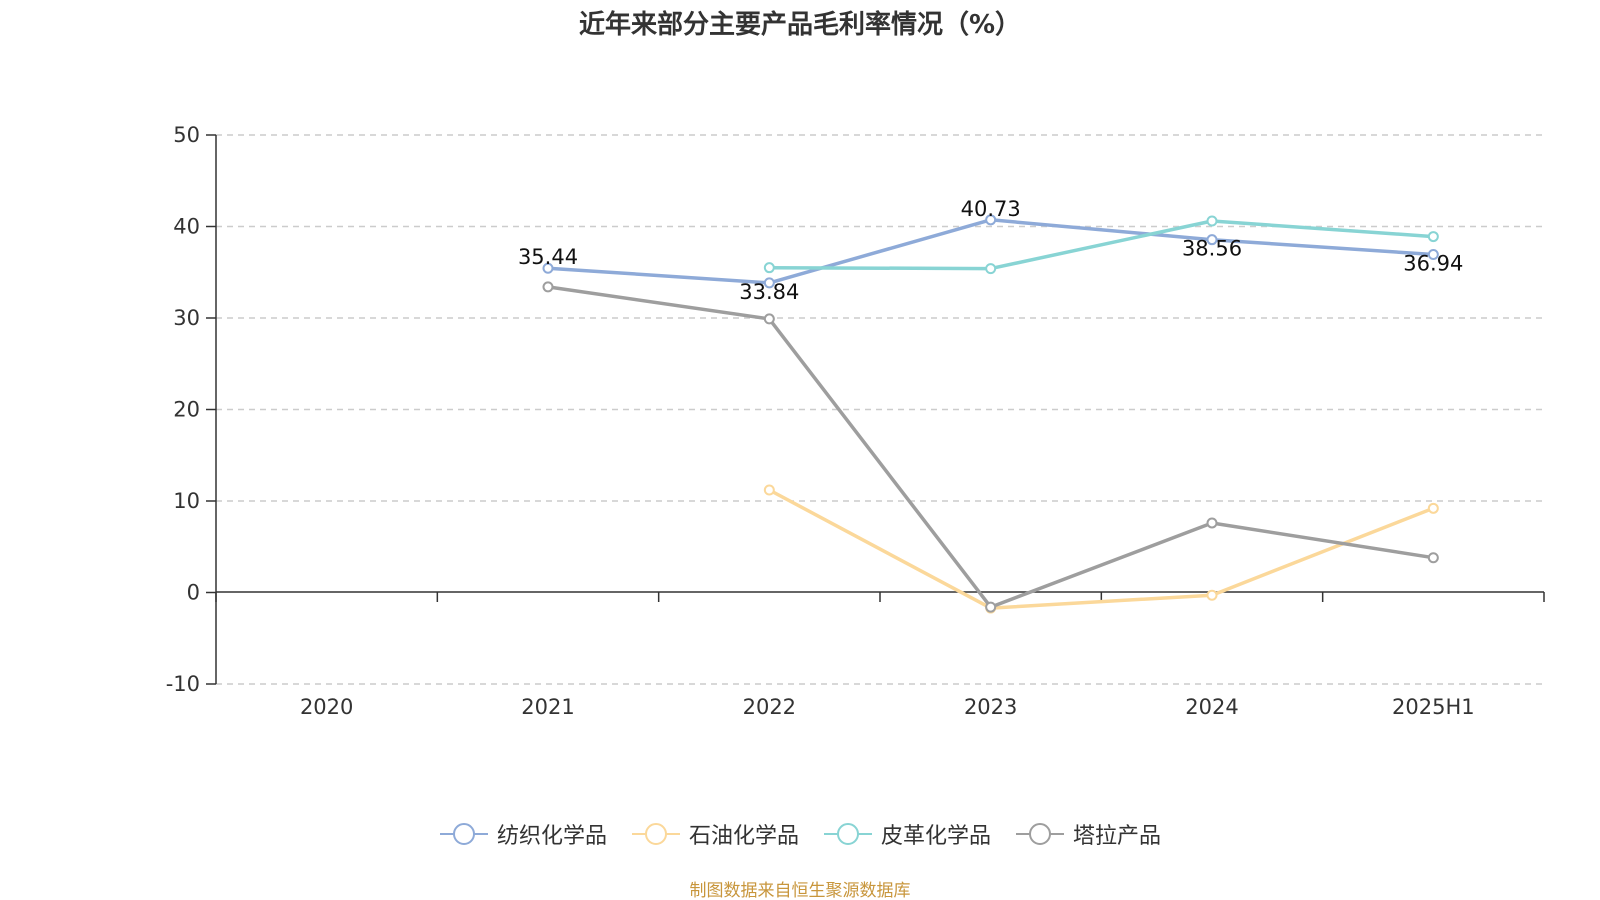 The width and height of the screenshot is (1600, 900). What do you see at coordinates (800, 890) in the screenshot?
I see `source-note: 制图数据来自恒生聚源数据库` at bounding box center [800, 890].